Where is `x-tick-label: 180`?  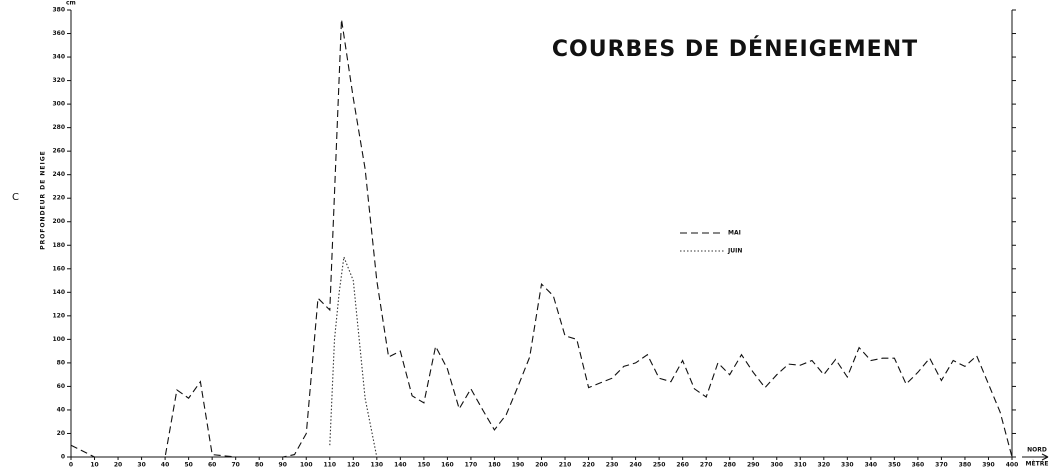
x-tick-label: 180 is located at coordinates (494, 465).